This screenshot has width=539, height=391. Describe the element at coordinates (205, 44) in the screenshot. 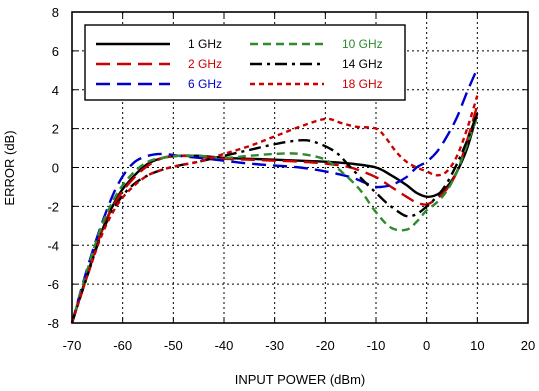

I see `legend-label: 1 GHz` at that location.